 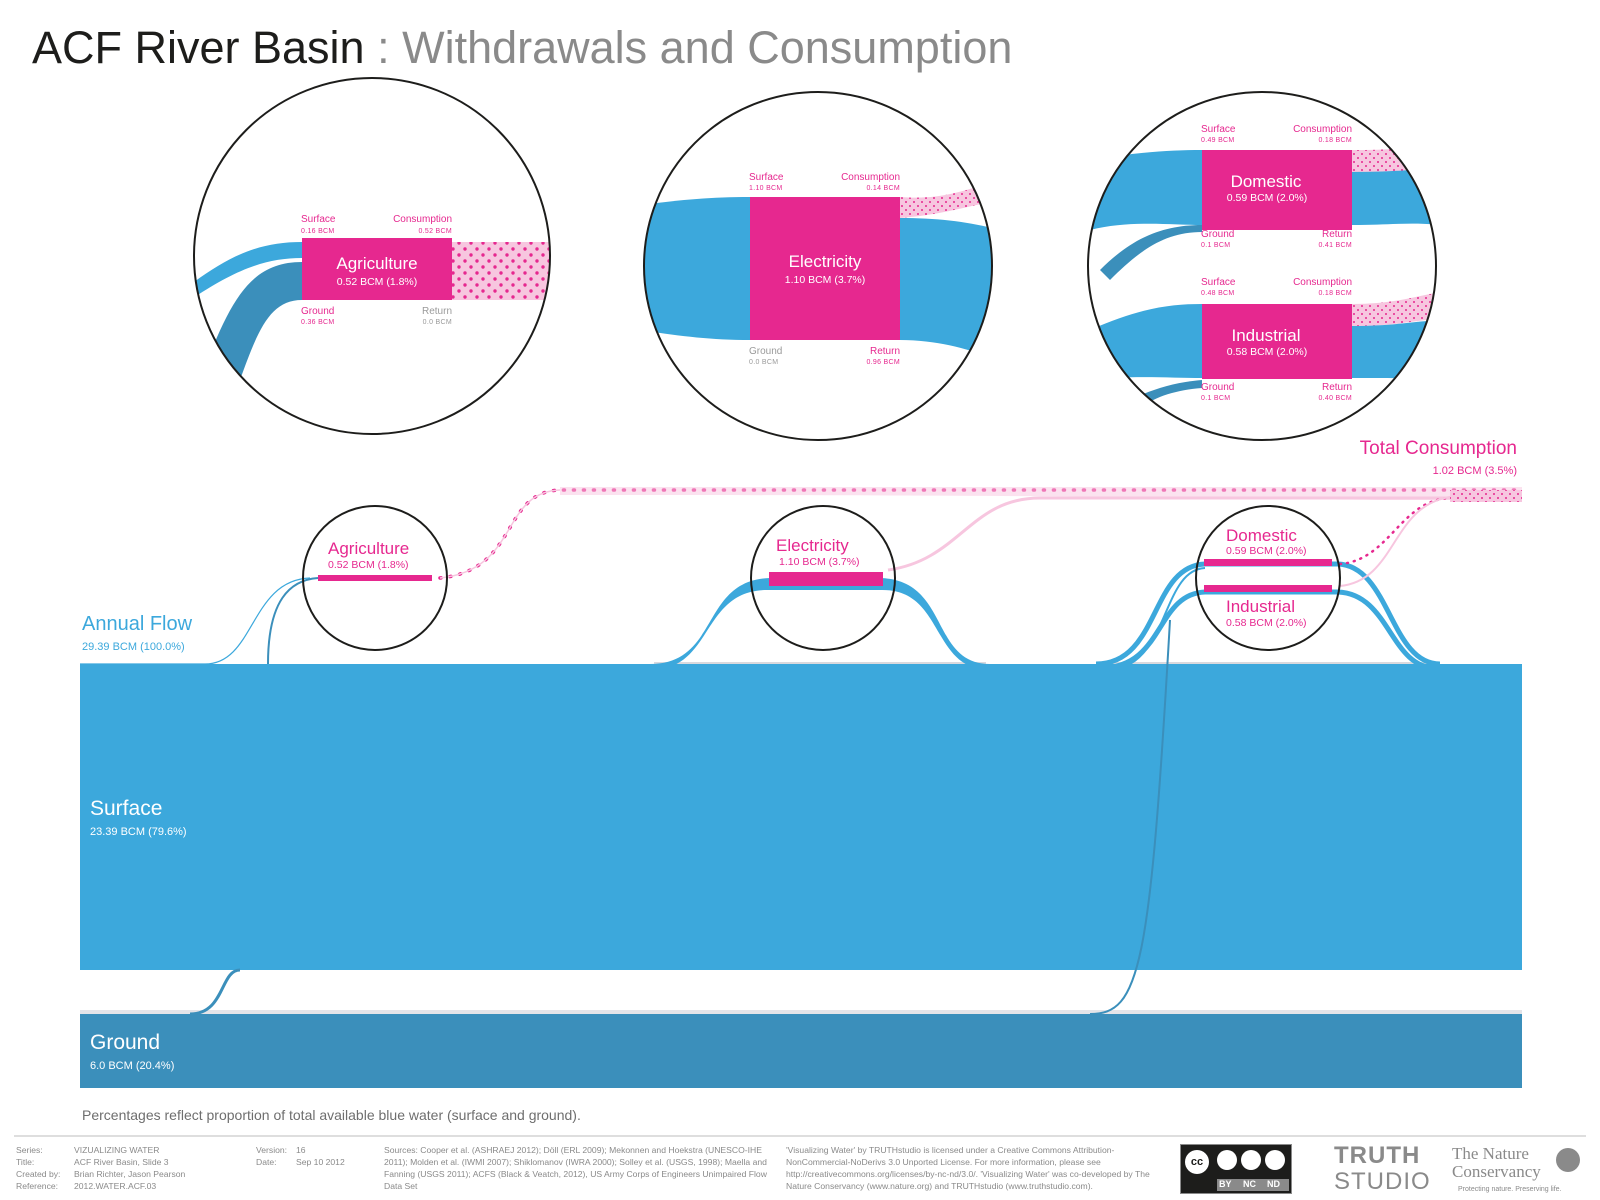 What do you see at coordinates (1251, 1160) in the screenshot?
I see `nc-icon` at bounding box center [1251, 1160].